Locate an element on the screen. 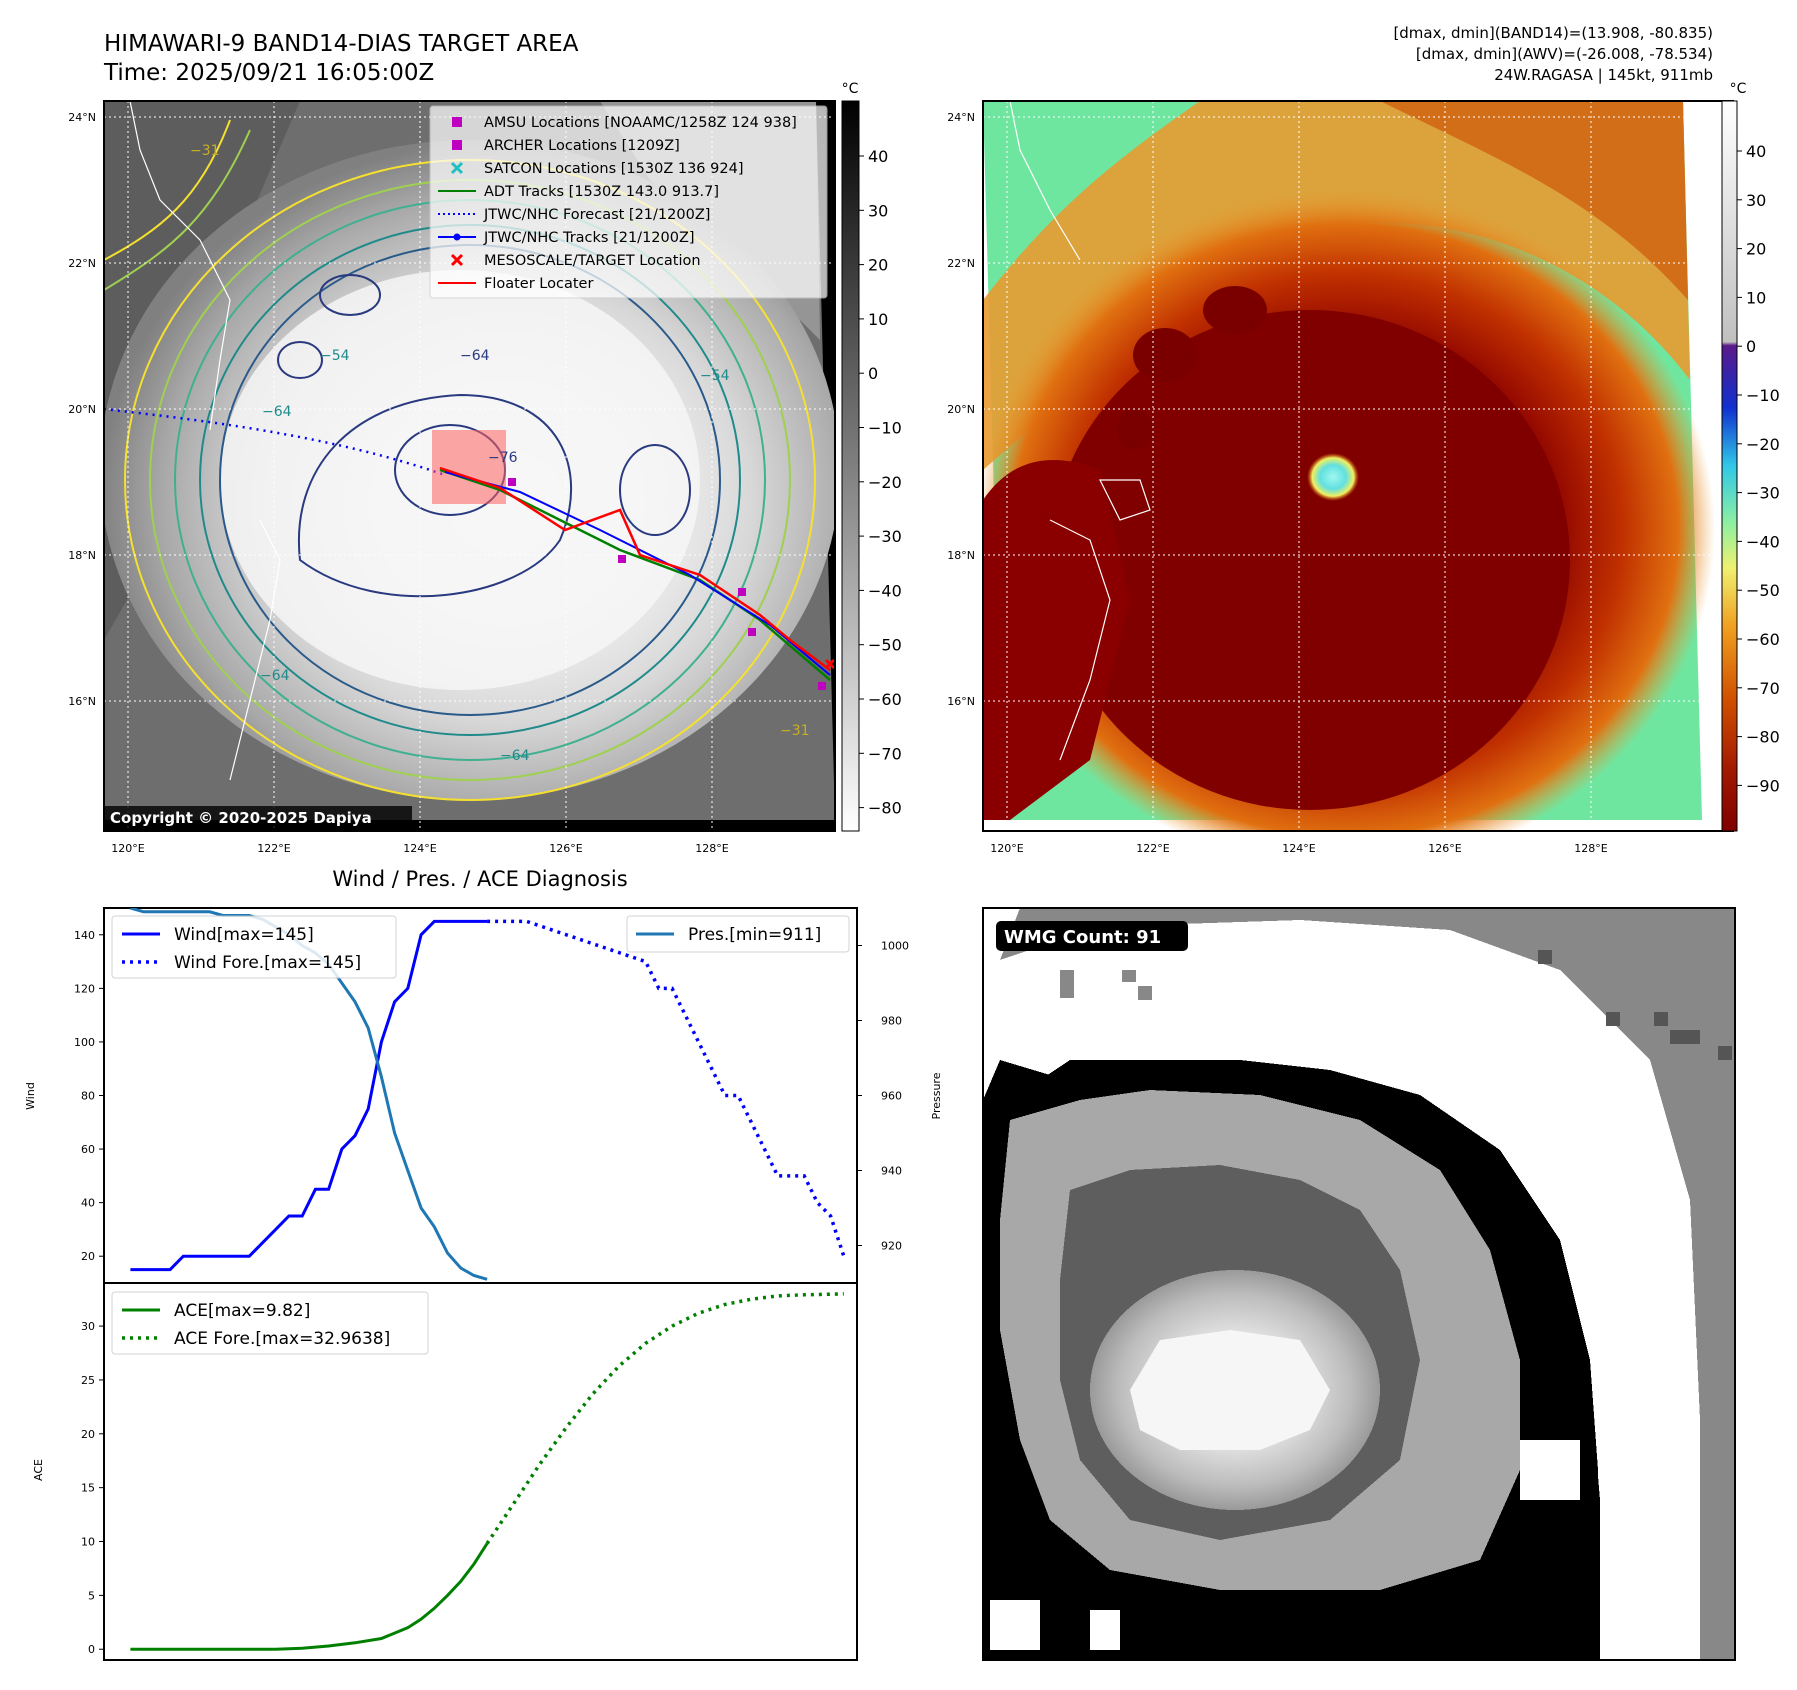 This screenshot has height=1690, width=1797. floater-locater is located at coordinates (635, 568).